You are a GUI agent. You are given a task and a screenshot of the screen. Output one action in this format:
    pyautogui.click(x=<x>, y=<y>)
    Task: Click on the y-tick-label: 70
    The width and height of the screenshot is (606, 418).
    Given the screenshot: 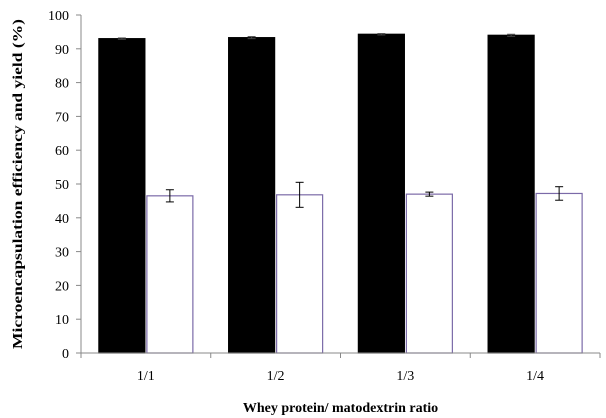 What is the action you would take?
    pyautogui.click(x=62, y=117)
    